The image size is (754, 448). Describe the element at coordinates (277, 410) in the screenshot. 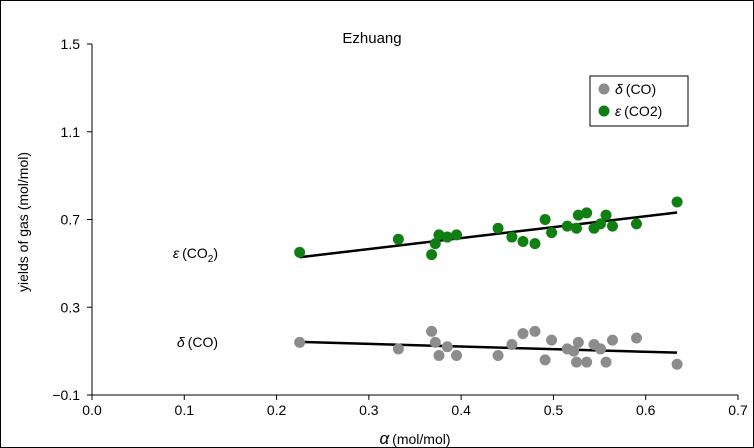

I see `x-tick-label: 0.2` at that location.